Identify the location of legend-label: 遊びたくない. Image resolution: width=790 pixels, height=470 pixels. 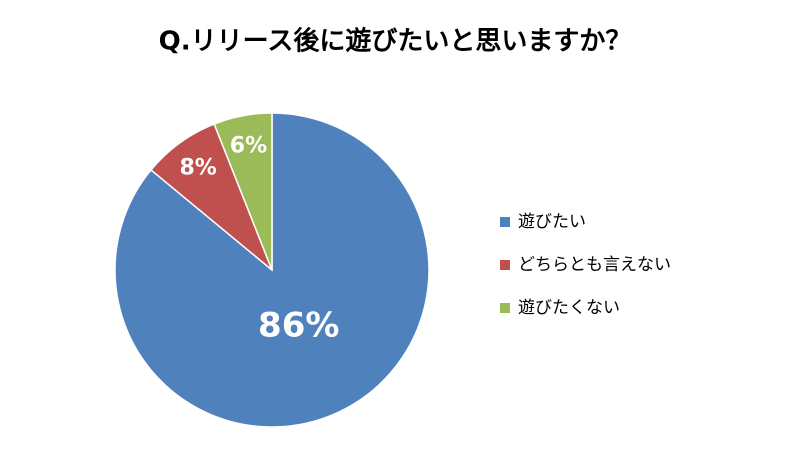
(569, 308).